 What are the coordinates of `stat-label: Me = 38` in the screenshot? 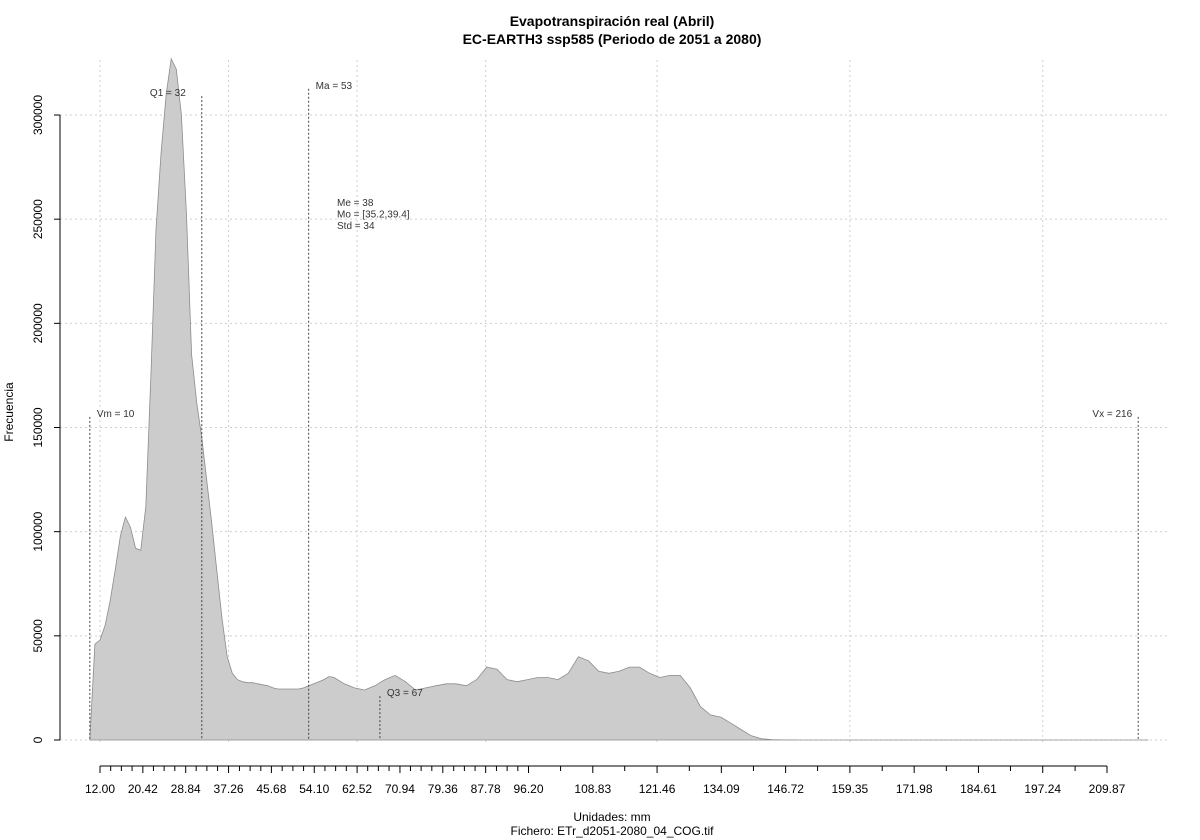 It's located at (355, 203).